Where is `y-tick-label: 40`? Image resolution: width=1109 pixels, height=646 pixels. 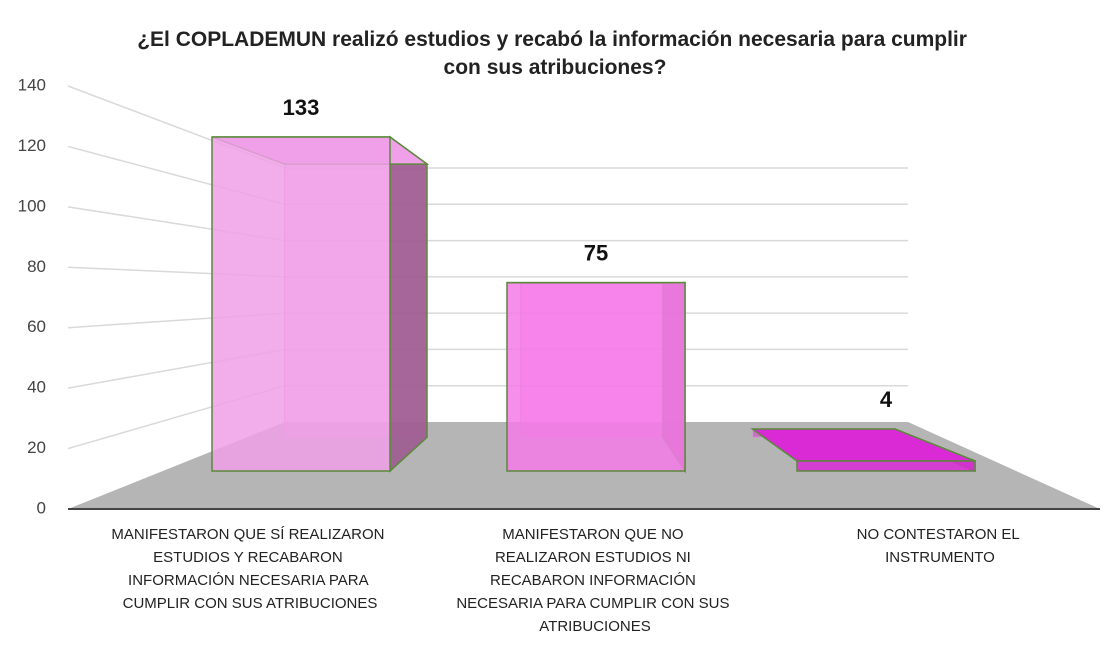
y-tick-label: 40 is located at coordinates (36, 387).